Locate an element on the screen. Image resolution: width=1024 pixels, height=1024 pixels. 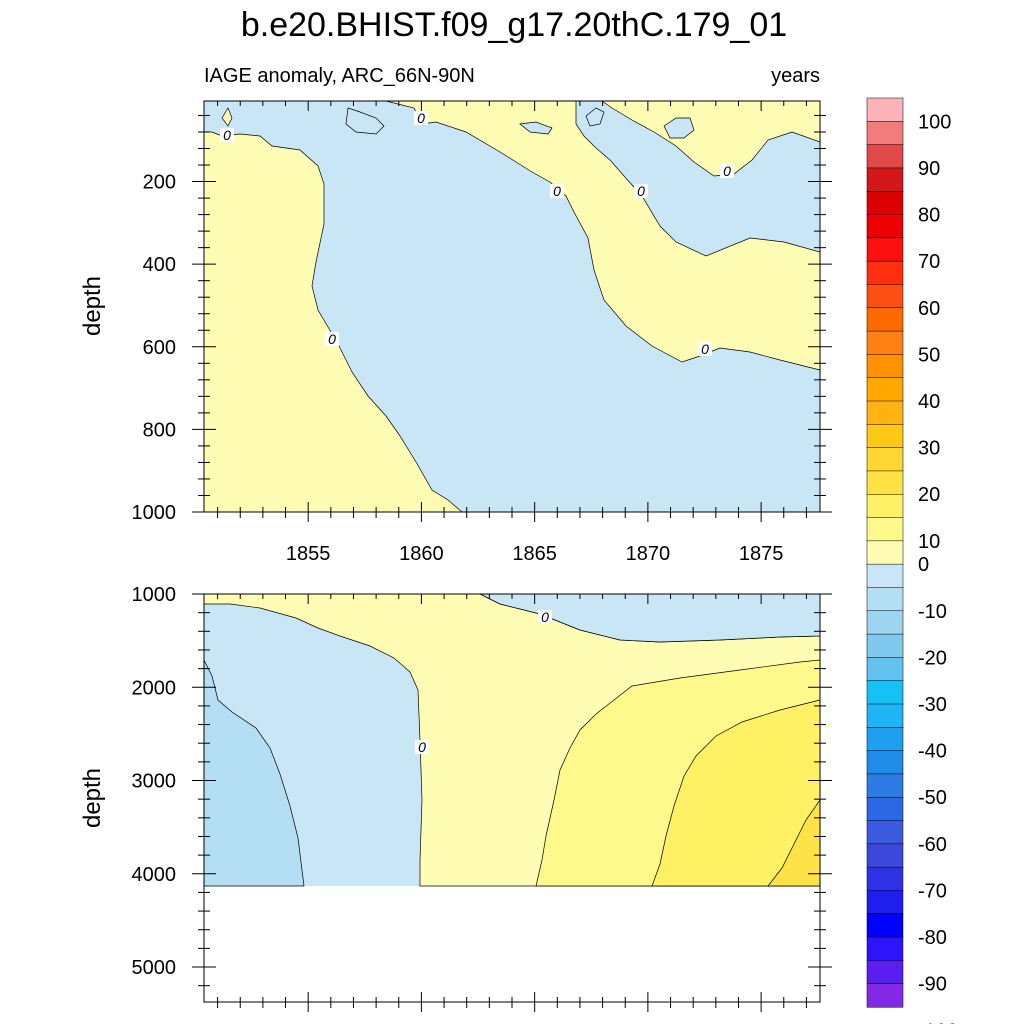
upper-contour-positive-left is located at coordinates (333, 322).